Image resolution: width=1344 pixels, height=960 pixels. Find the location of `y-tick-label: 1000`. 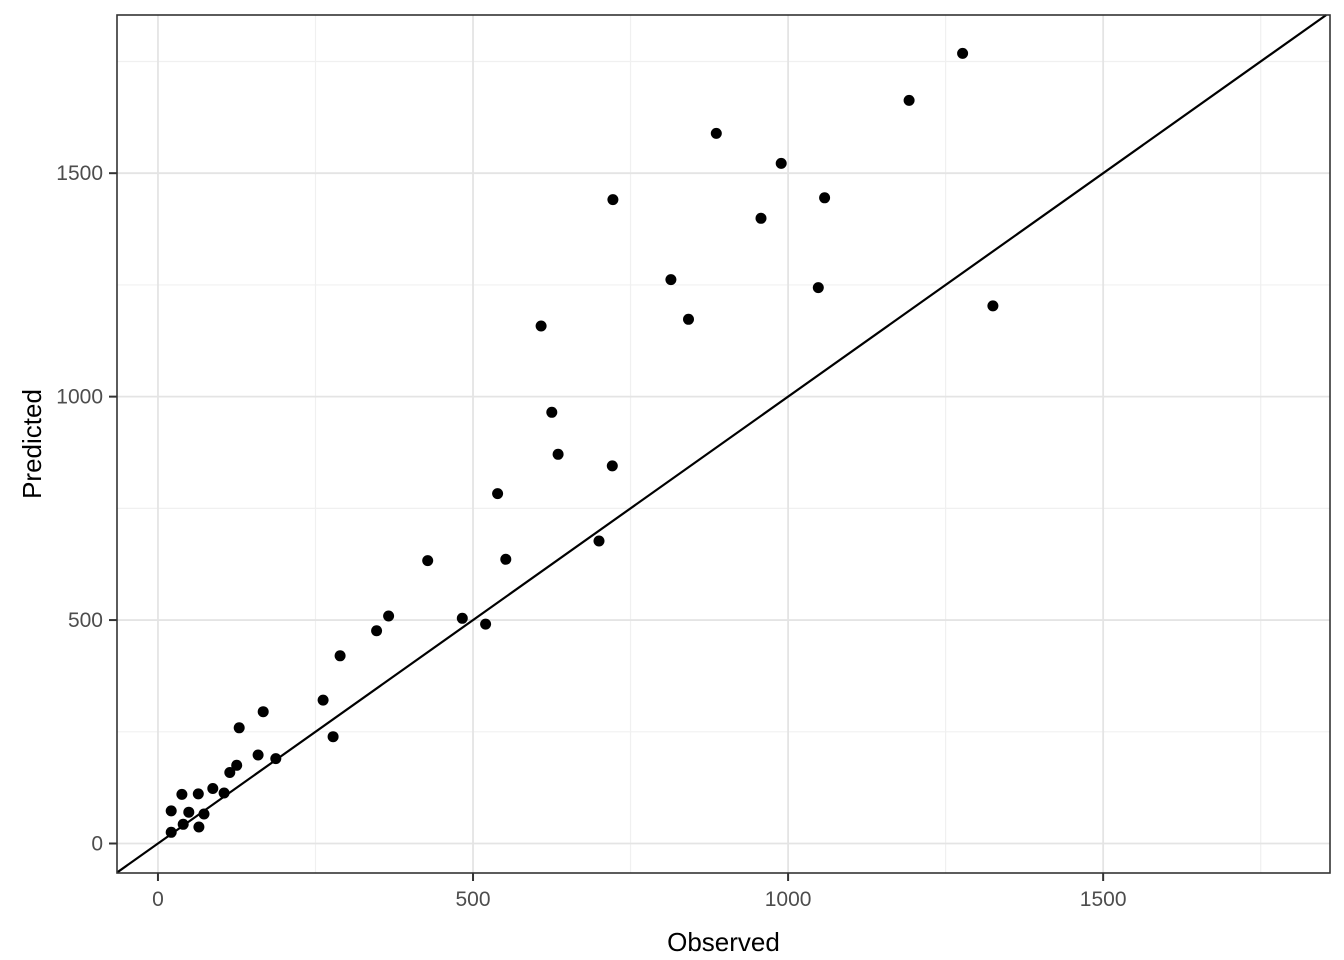

y-tick-label: 1000 is located at coordinates (79, 397).